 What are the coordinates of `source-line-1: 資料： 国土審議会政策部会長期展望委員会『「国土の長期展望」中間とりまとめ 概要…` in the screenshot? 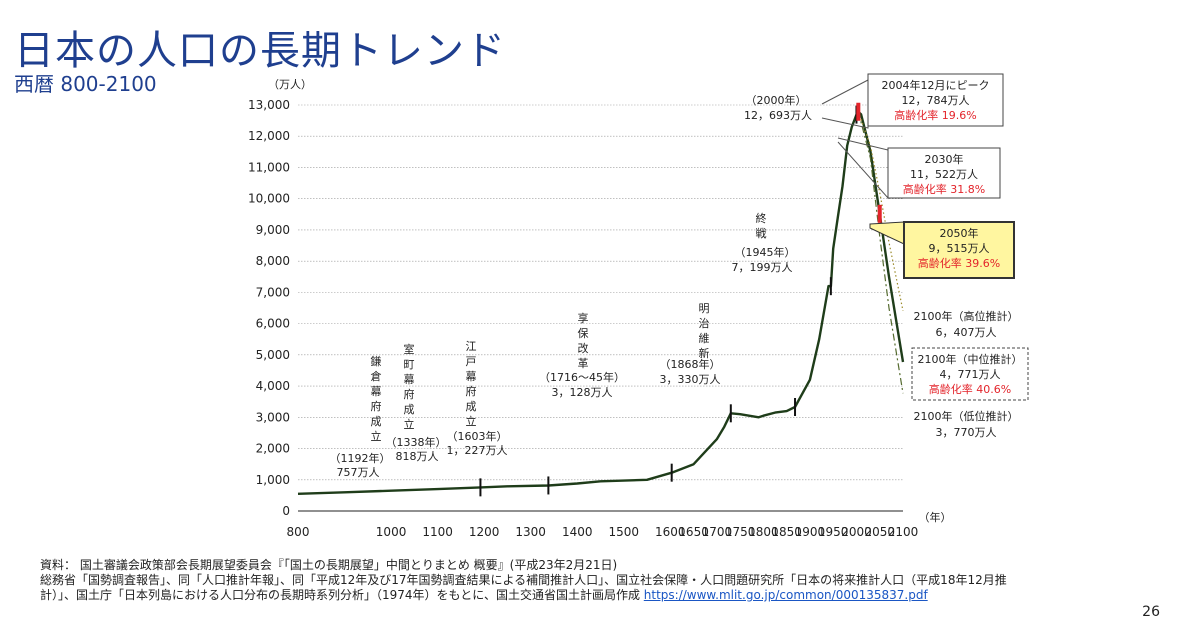 It's located at (329, 565).